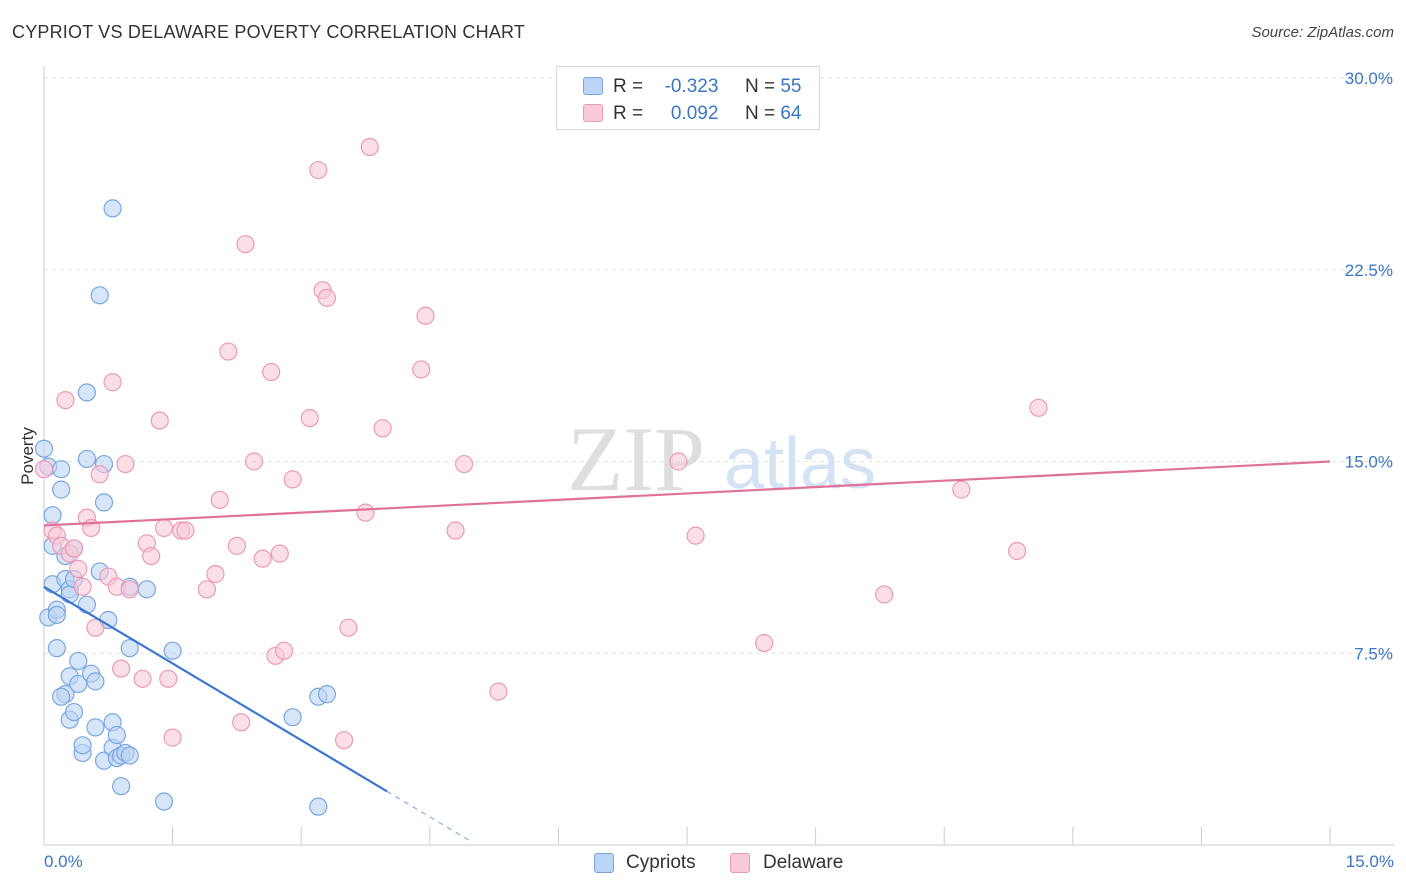 The image size is (1406, 892). I want to click on n-value: 55, so click(791, 86).